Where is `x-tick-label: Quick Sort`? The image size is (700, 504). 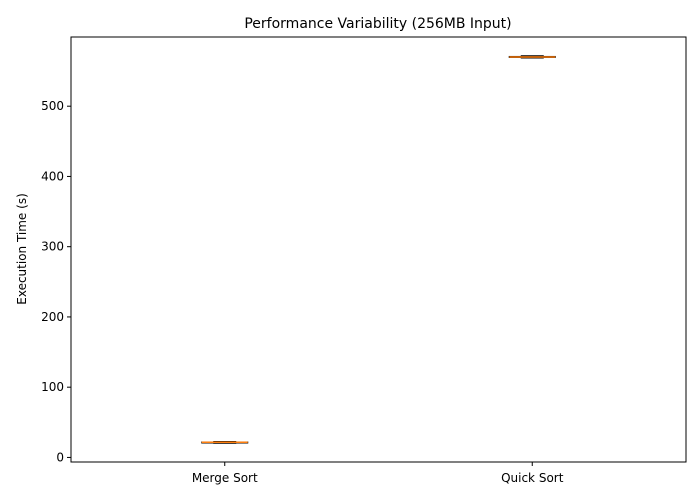
x-tick-label: Quick Sort is located at coordinates (532, 478).